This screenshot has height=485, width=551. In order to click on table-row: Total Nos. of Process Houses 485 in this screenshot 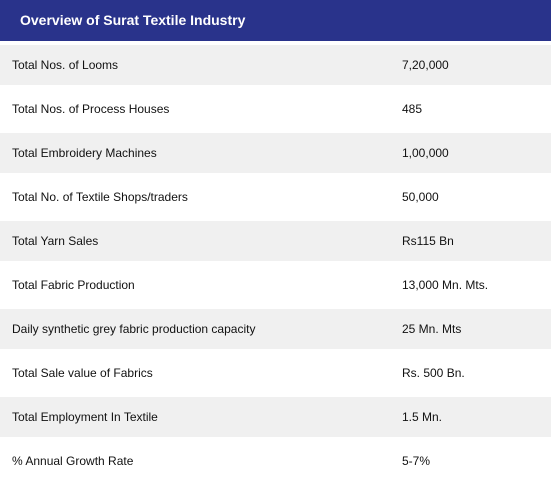, I will do `click(275, 109)`.